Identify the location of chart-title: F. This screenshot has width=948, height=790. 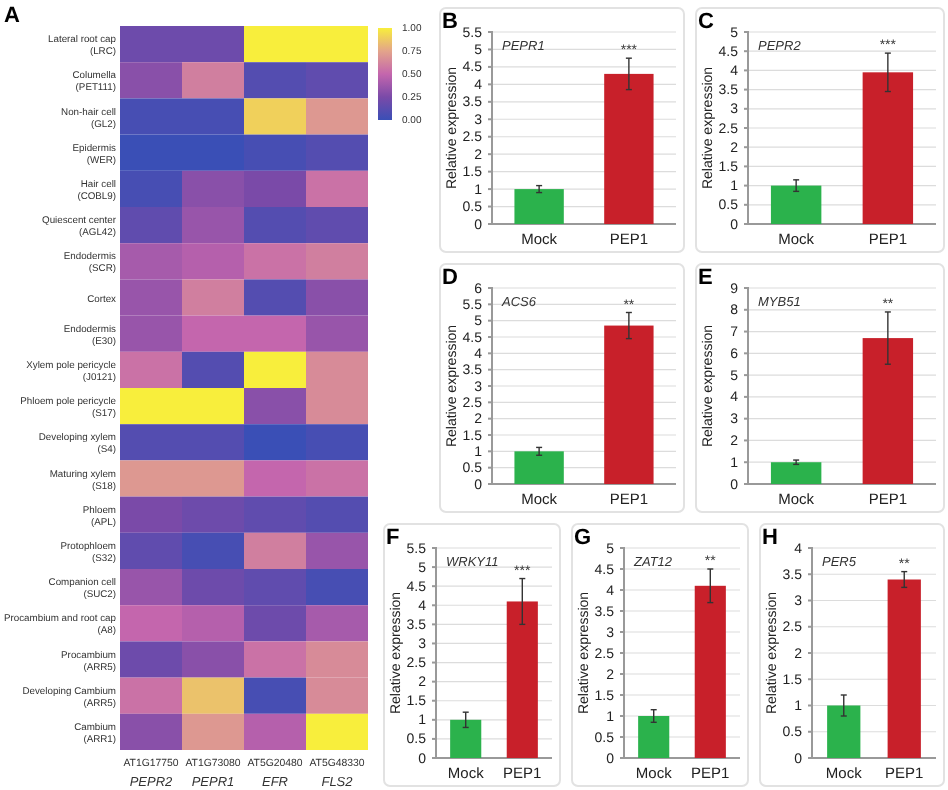
(393, 538).